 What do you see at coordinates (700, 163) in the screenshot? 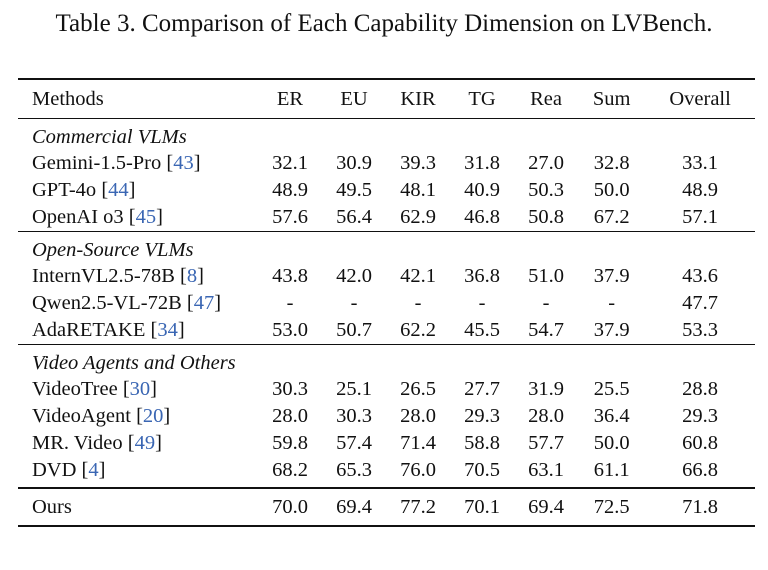
I see `value-cell: 33.1` at bounding box center [700, 163].